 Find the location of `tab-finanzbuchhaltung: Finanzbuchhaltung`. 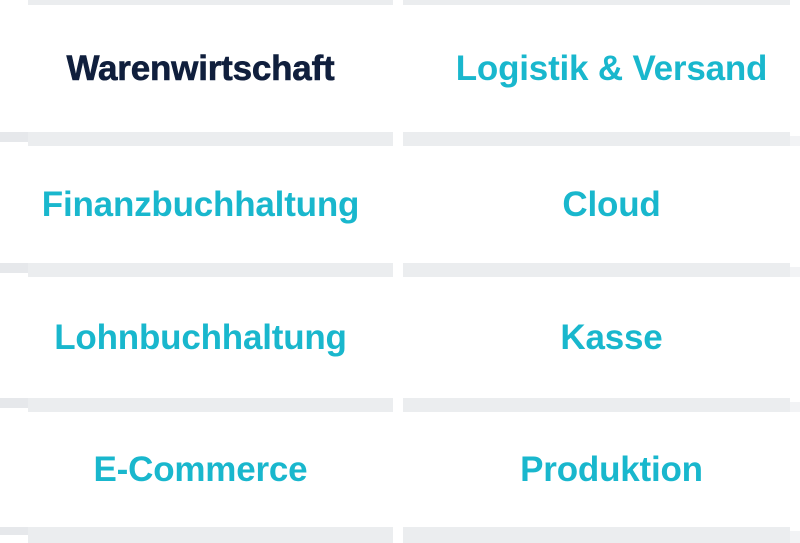

tab-finanzbuchhaltung: Finanzbuchhaltung is located at coordinates (196, 204).